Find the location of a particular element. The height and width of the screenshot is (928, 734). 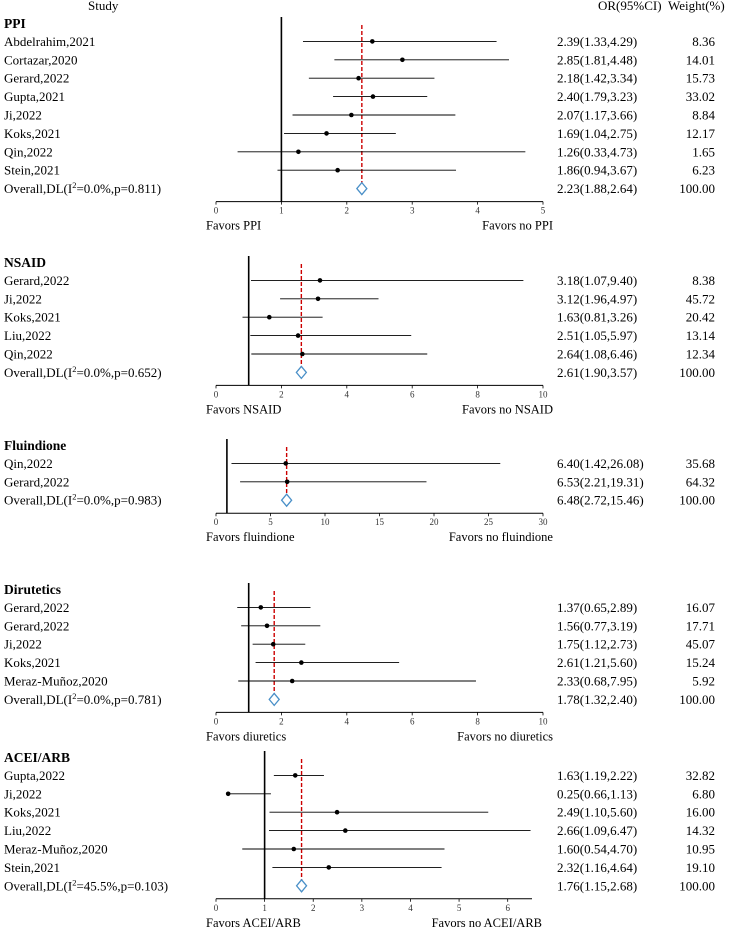

overall-label-suffix: =0.0%,p=0.781) is located at coordinates (118, 699).